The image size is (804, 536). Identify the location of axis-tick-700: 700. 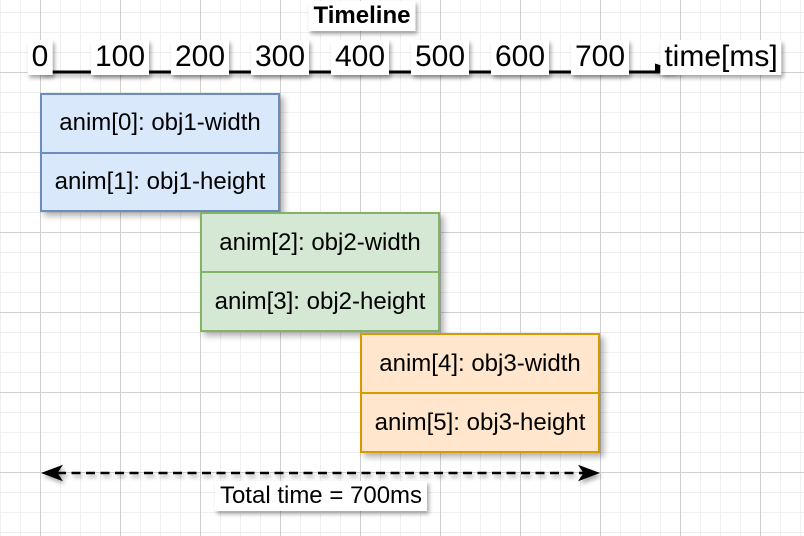
(600, 57).